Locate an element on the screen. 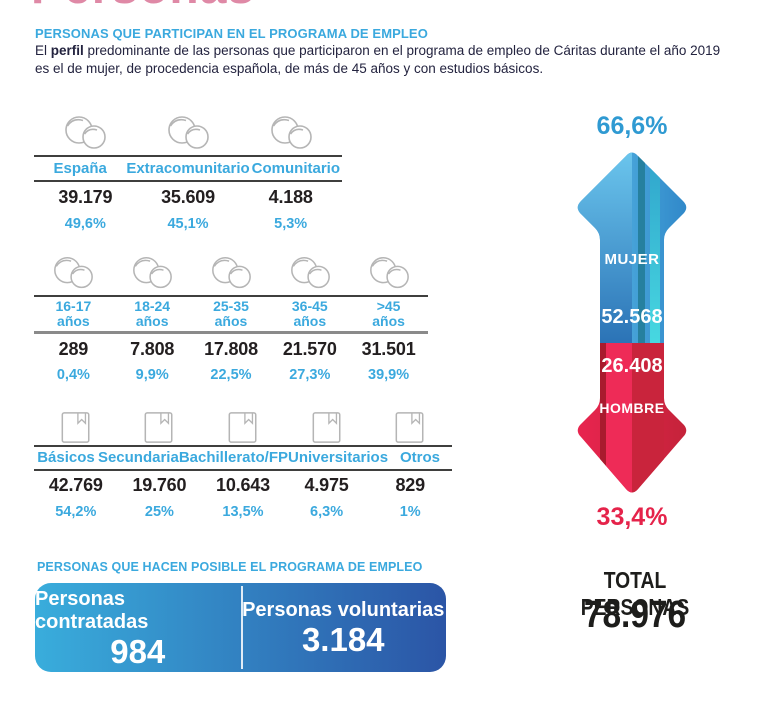 The height and width of the screenshot is (702, 779). total-personas-value: 78.976 is located at coordinates (635, 615).